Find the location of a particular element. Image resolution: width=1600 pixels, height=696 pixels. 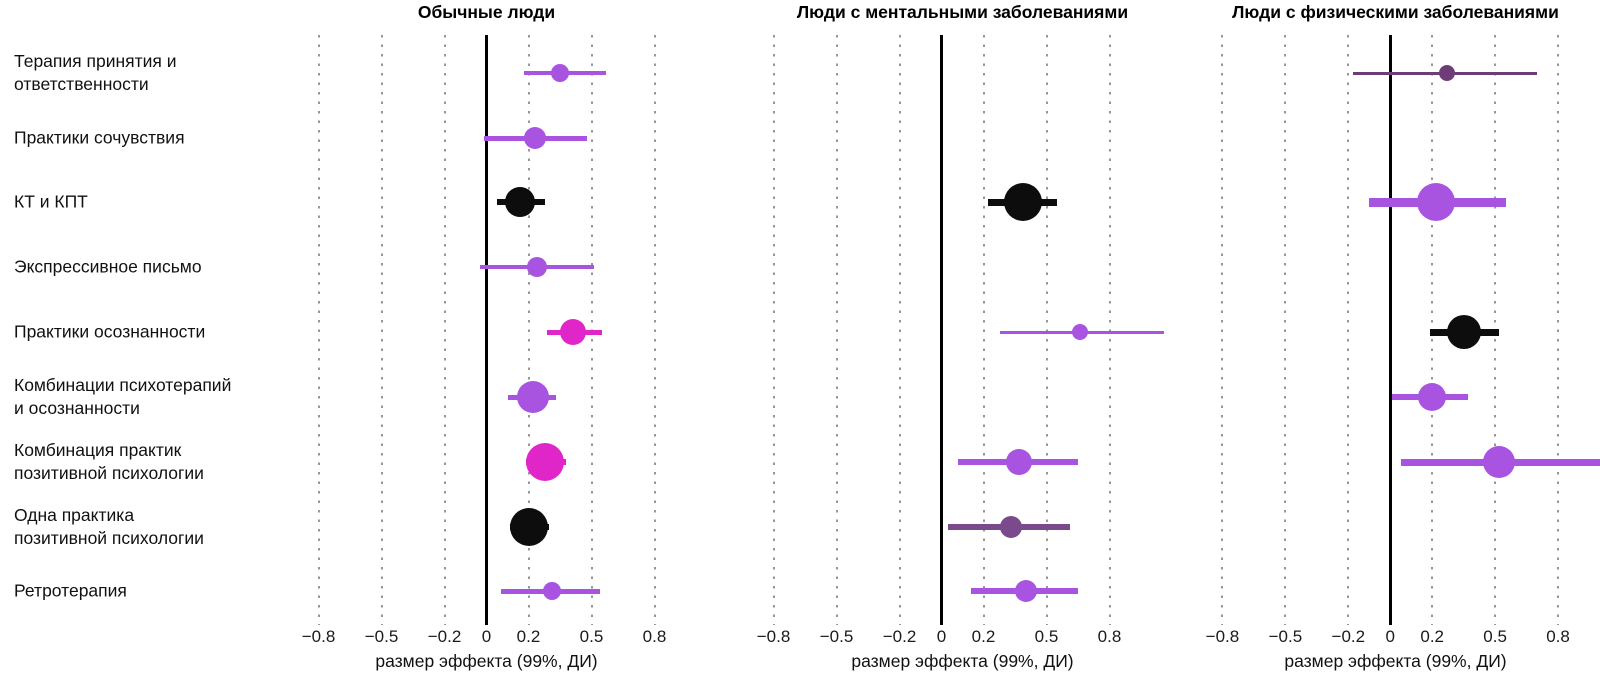

category-label: Одна практика позитивной психологии is located at coordinates (109, 526).